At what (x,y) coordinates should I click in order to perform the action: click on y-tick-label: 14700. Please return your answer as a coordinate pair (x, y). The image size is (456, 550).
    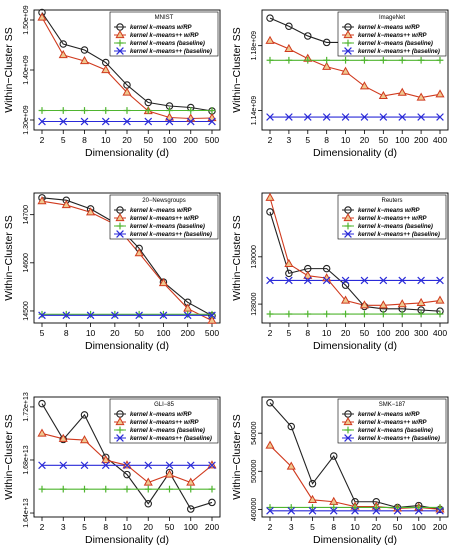
    Looking at the image, I should click on (26, 215).